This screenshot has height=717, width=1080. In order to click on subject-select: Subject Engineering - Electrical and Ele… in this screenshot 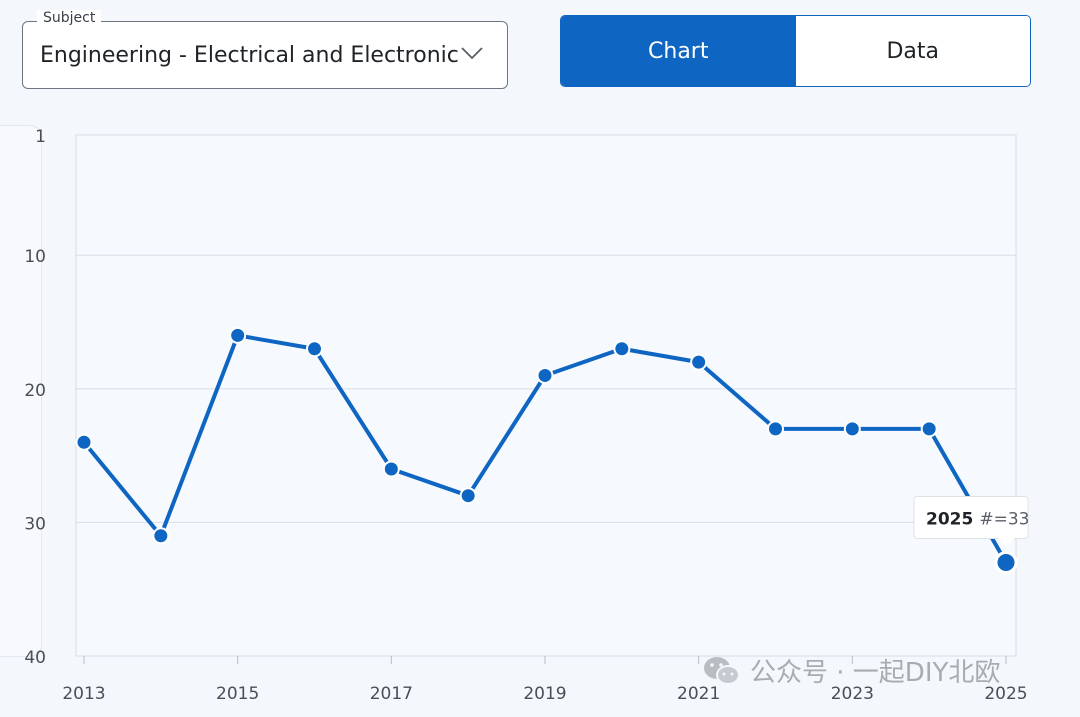, I will do `click(265, 49)`.